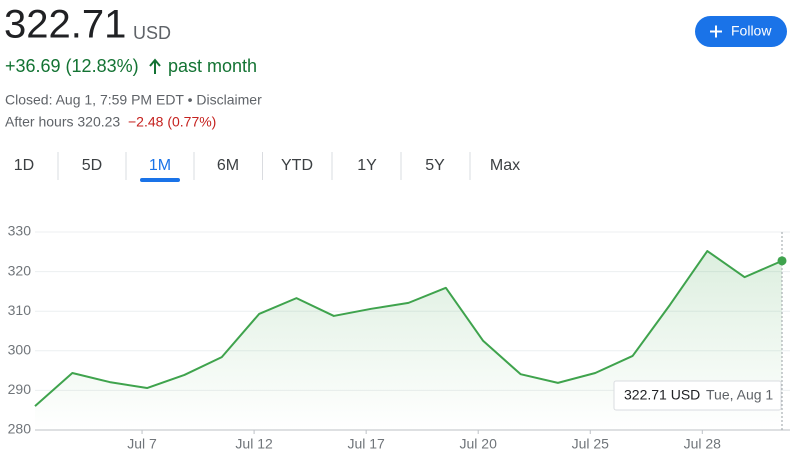 The image size is (808, 457). Describe the element at coordinates (155, 66) in the screenshot. I see `up-arrow` at that location.